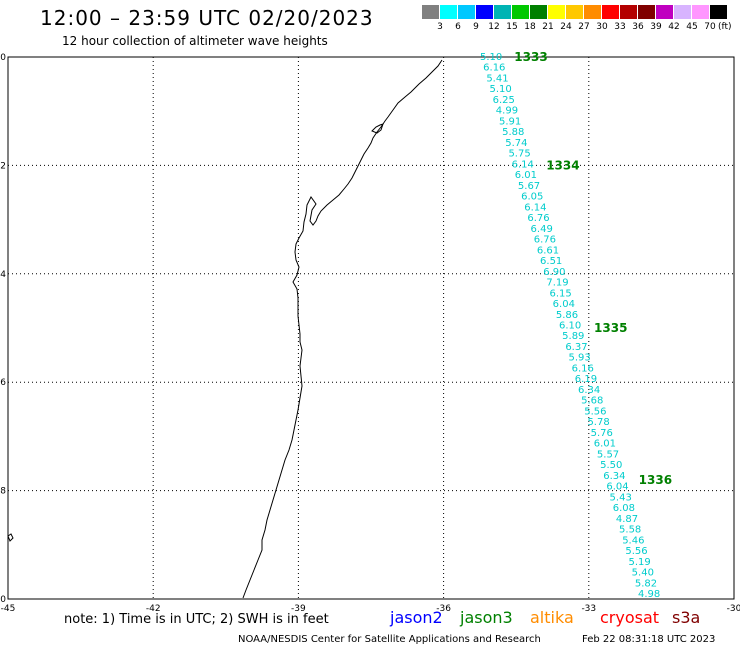 The height and width of the screenshot is (650, 740). I want to click on scale-label: 45, so click(692, 27).